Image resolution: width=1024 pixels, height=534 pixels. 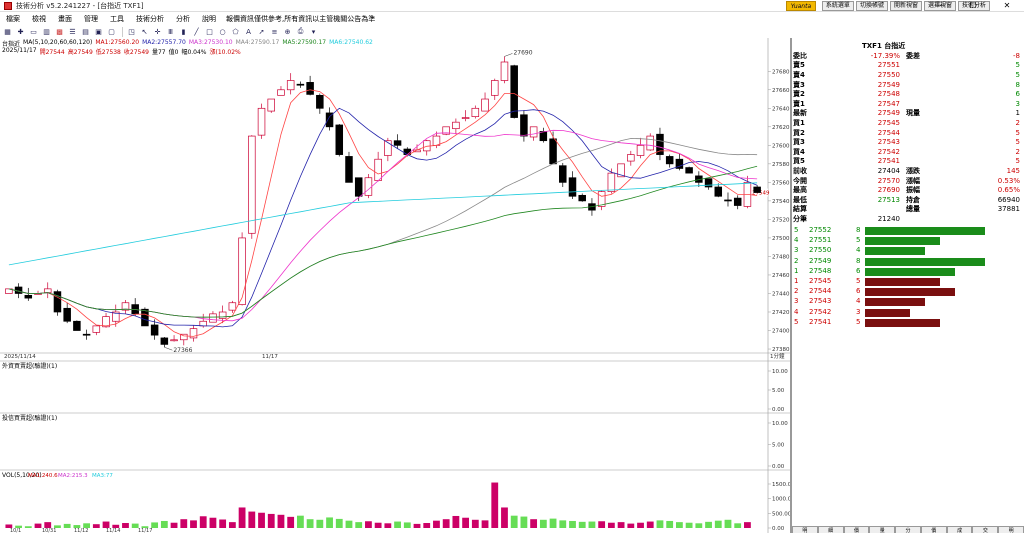 What do you see at coordinates (1007, 5) in the screenshot?
I see `close-button: ✕` at bounding box center [1007, 5].